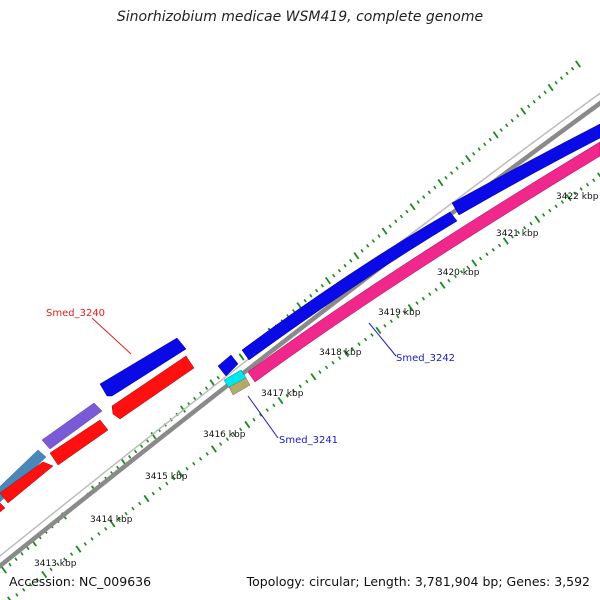 This screenshot has height=600, width=600. I want to click on tick-label-3419: 3419 kbp, so click(399, 313).